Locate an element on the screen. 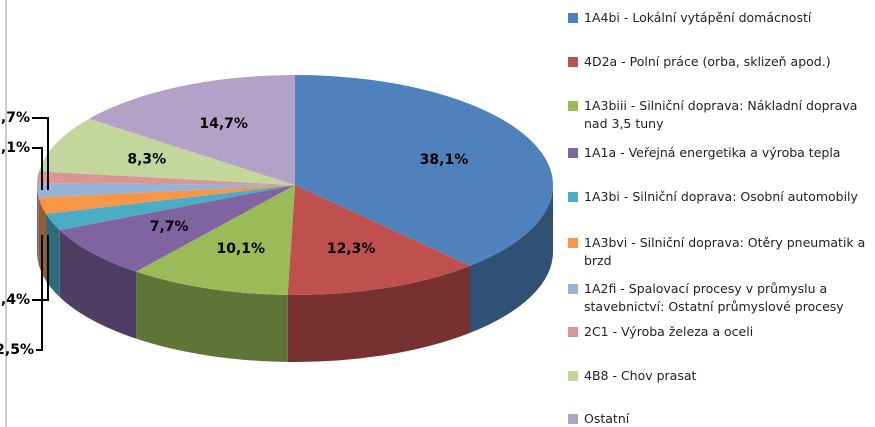  legend-label: Ostatní is located at coordinates (607, 418).